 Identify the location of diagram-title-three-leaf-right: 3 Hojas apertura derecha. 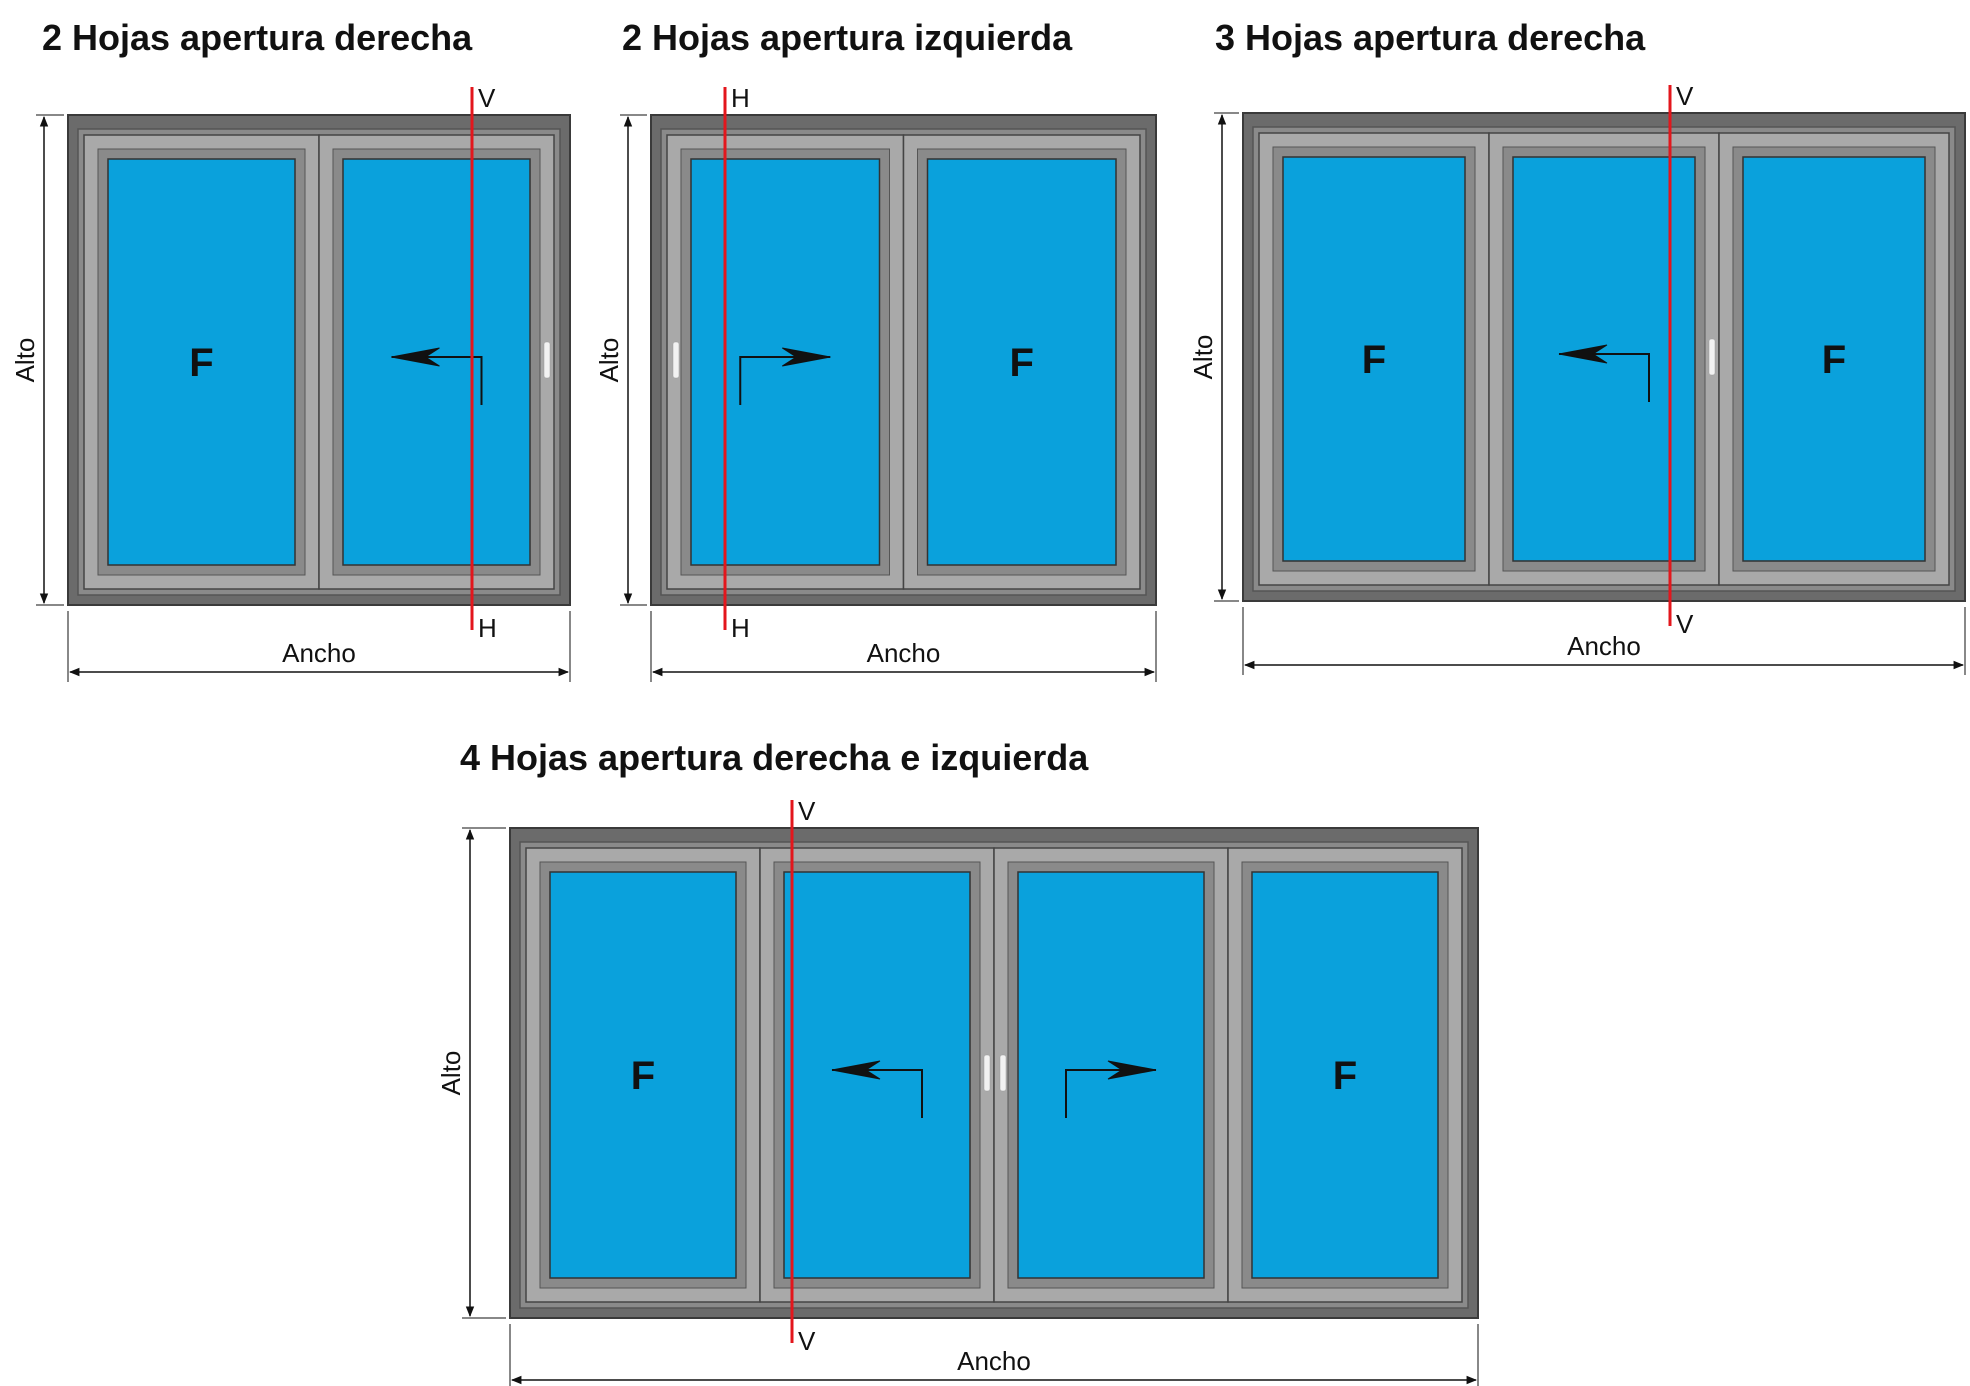
(1430, 37).